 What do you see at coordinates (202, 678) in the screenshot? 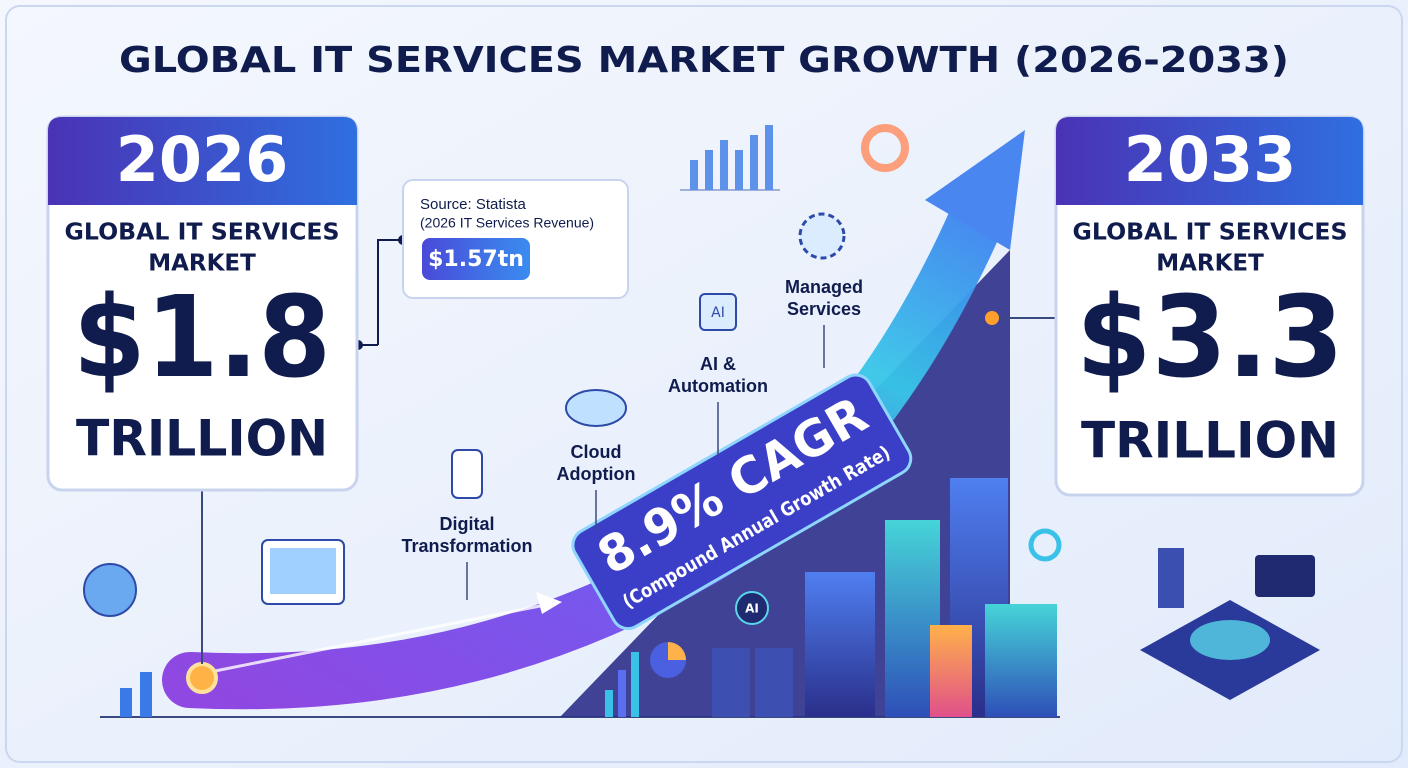
I see `start-point` at bounding box center [202, 678].